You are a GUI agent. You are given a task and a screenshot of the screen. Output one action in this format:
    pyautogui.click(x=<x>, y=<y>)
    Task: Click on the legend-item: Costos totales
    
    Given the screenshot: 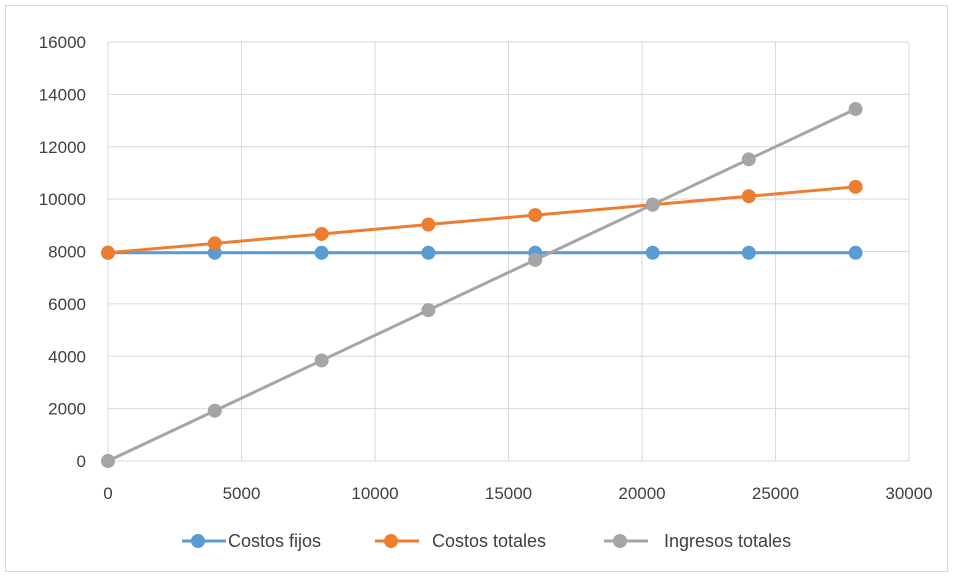 What is the action you would take?
    pyautogui.click(x=460, y=541)
    